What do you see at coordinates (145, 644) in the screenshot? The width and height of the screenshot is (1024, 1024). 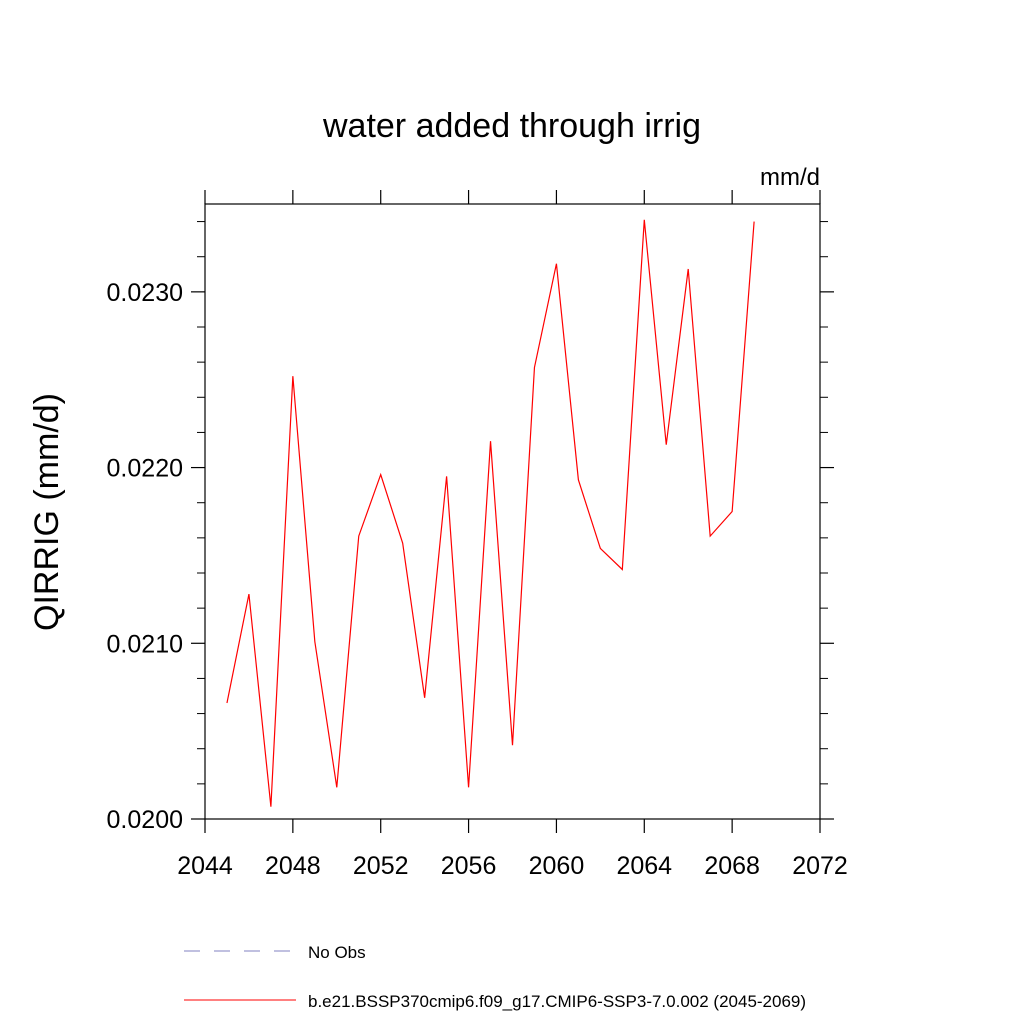 I see `y-tick-label: 0.0210` at bounding box center [145, 644].